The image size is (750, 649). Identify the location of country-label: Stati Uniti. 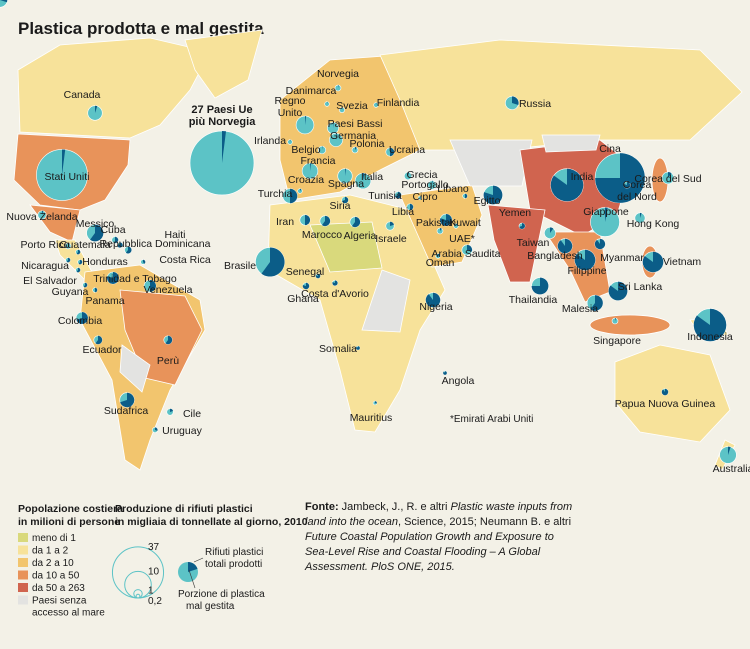
(67, 177).